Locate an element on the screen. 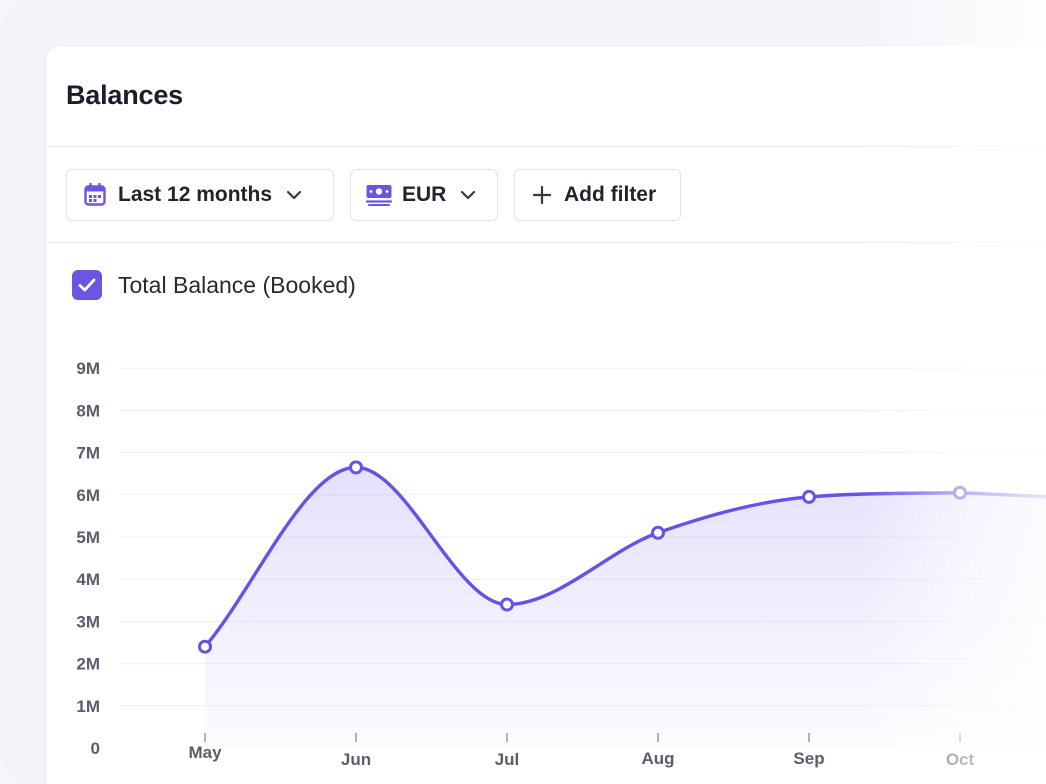 This screenshot has height=784, width=1046. data-point-oct is located at coordinates (960, 492).